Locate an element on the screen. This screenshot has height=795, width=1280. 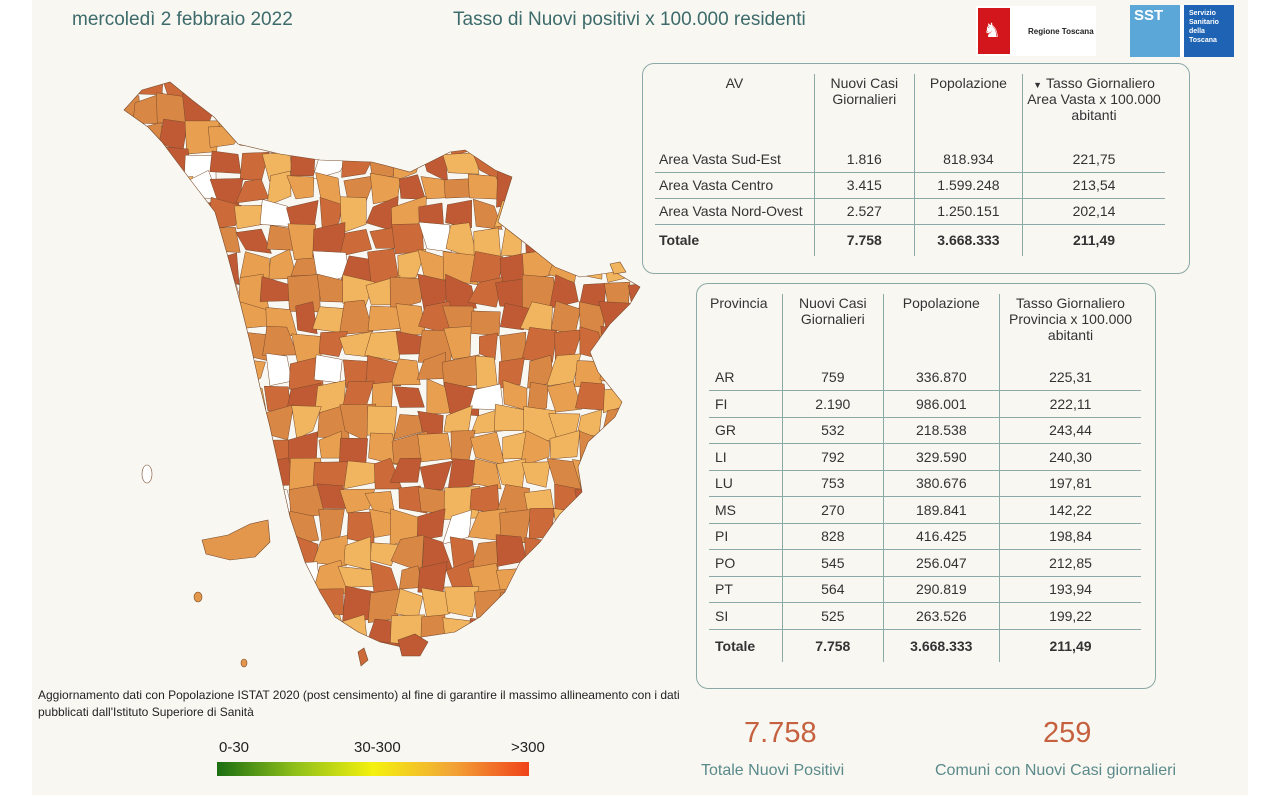
av-header-population: Popolazione is located at coordinates (968, 110).